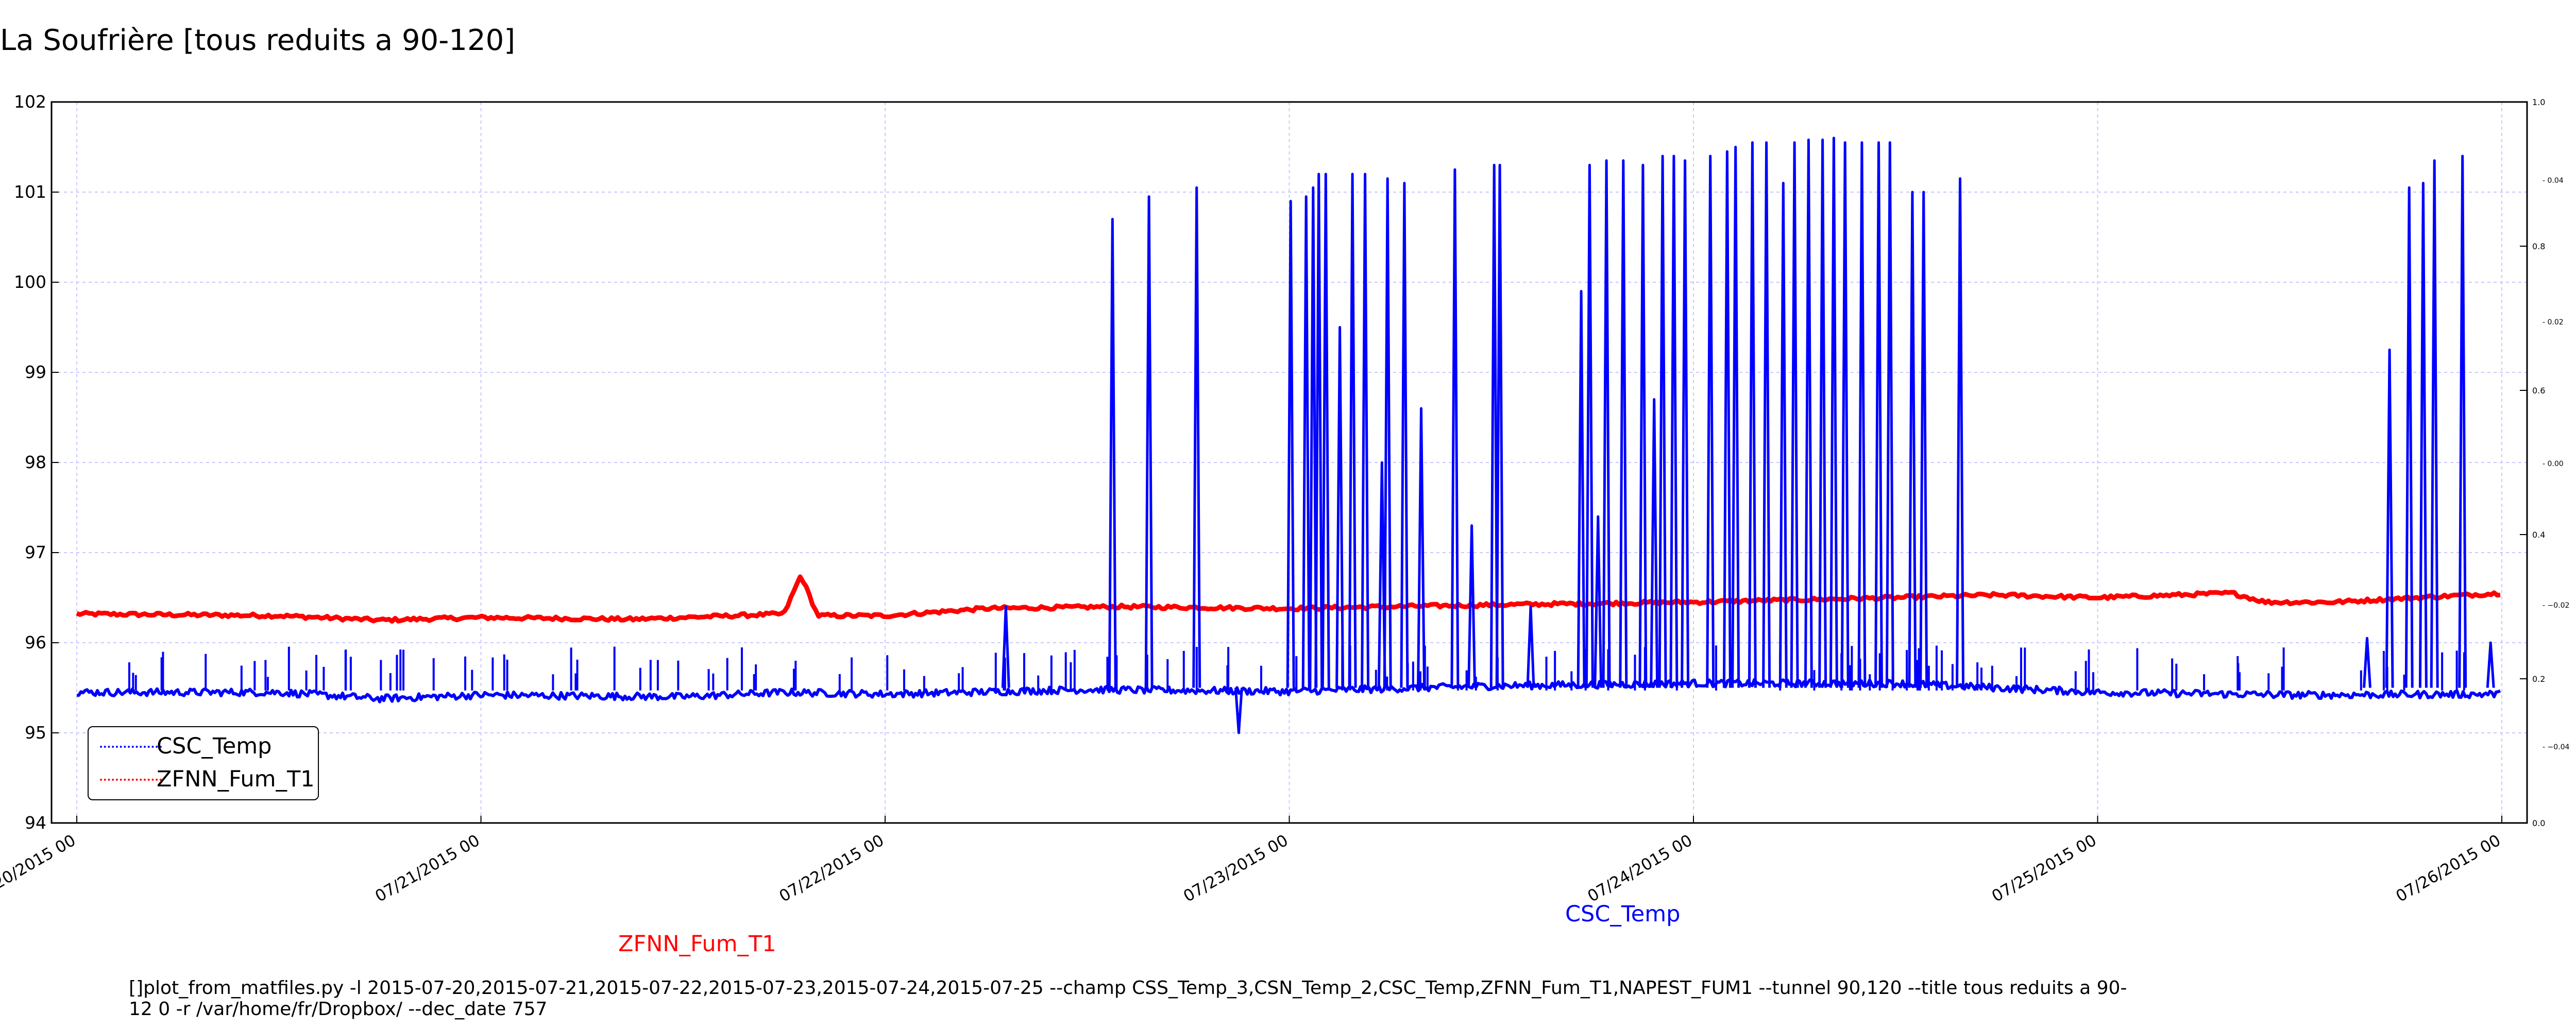 Image resolution: width=2576 pixels, height=1030 pixels. I want to click on x-tick-label: 20/2015 00, so click(39, 862).